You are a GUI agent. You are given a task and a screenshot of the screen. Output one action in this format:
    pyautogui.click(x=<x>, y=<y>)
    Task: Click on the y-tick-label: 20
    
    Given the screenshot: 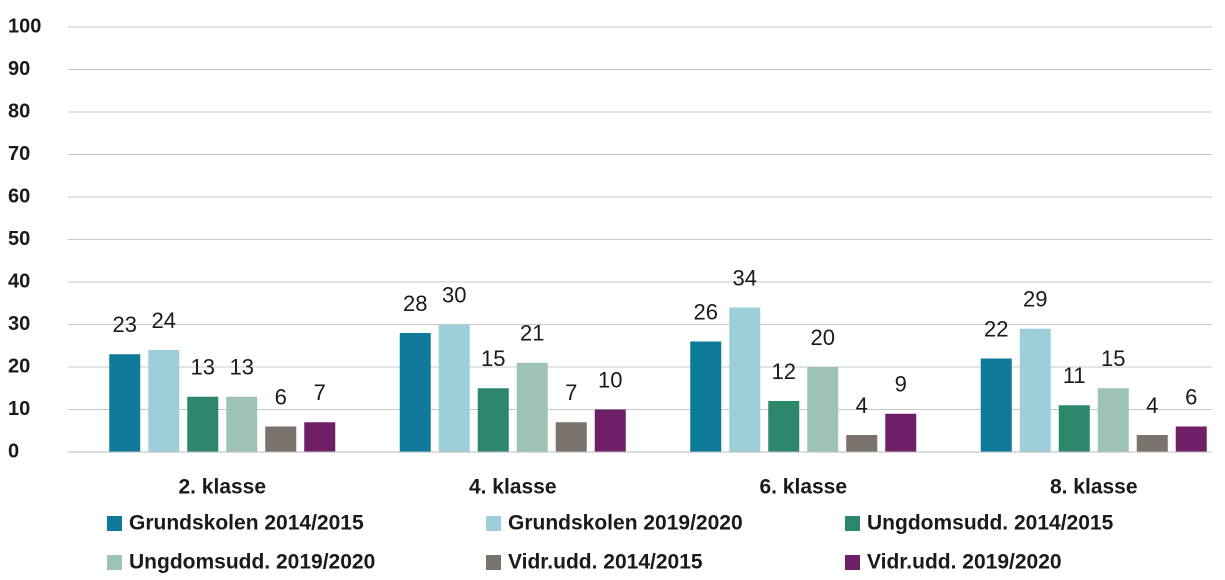 What is the action you would take?
    pyautogui.click(x=19, y=366)
    